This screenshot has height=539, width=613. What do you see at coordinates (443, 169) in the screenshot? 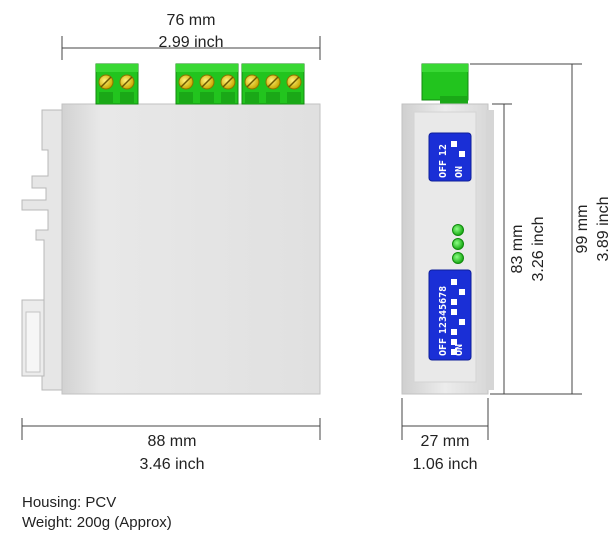
I see `dip-small-off-label: OFF` at bounding box center [443, 169].